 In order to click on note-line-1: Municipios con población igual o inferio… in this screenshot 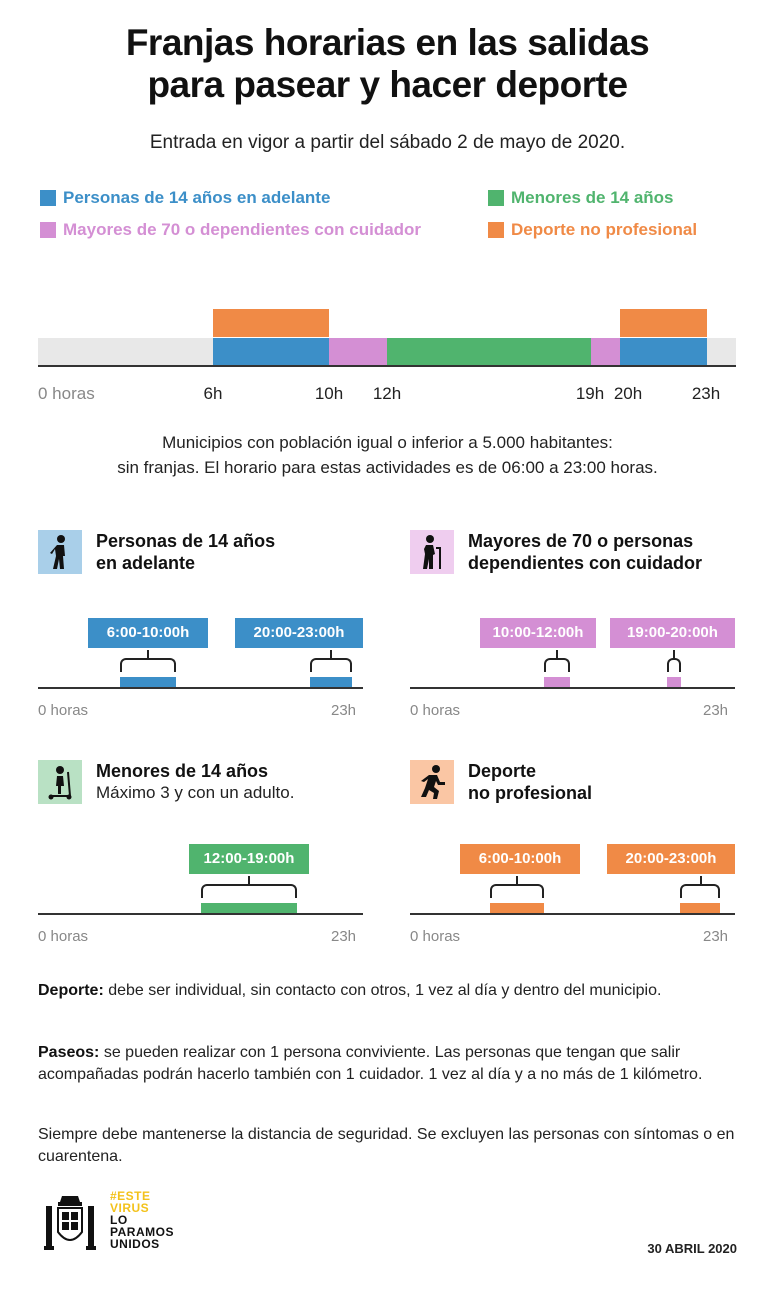, I will do `click(387, 442)`.